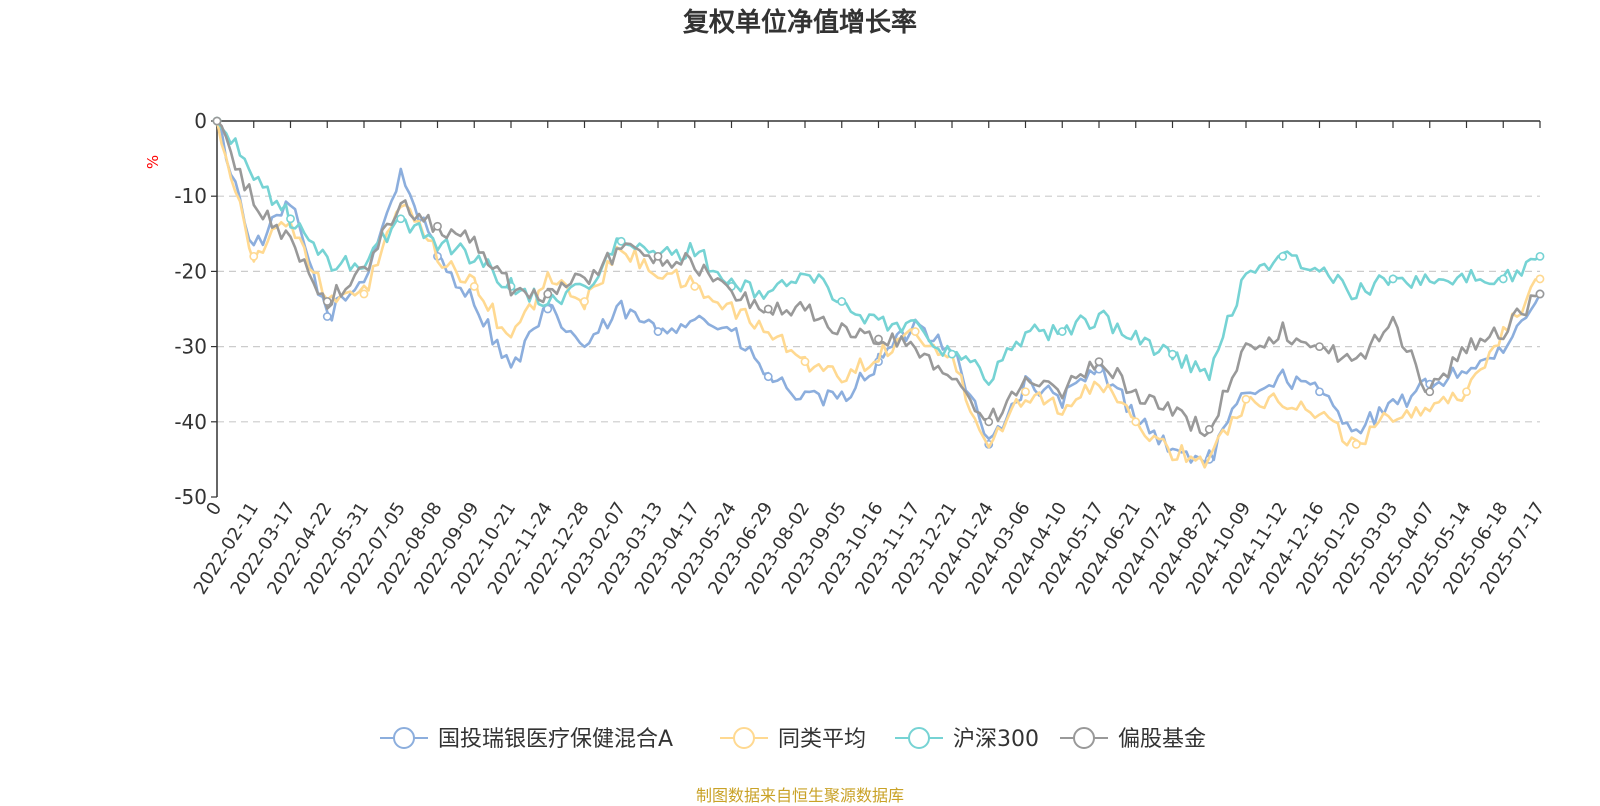  What do you see at coordinates (822, 739) in the screenshot?
I see `legend-label: 同类平均` at bounding box center [822, 739].